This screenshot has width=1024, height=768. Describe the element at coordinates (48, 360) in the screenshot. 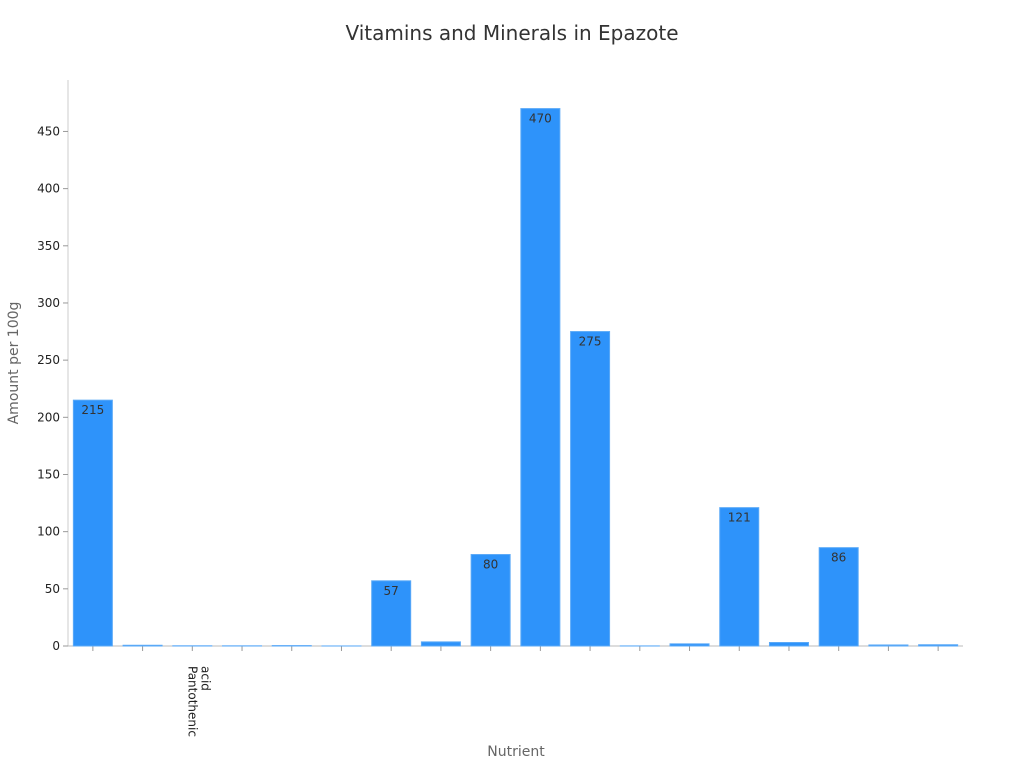

I see `y-tick-label: 250` at that location.